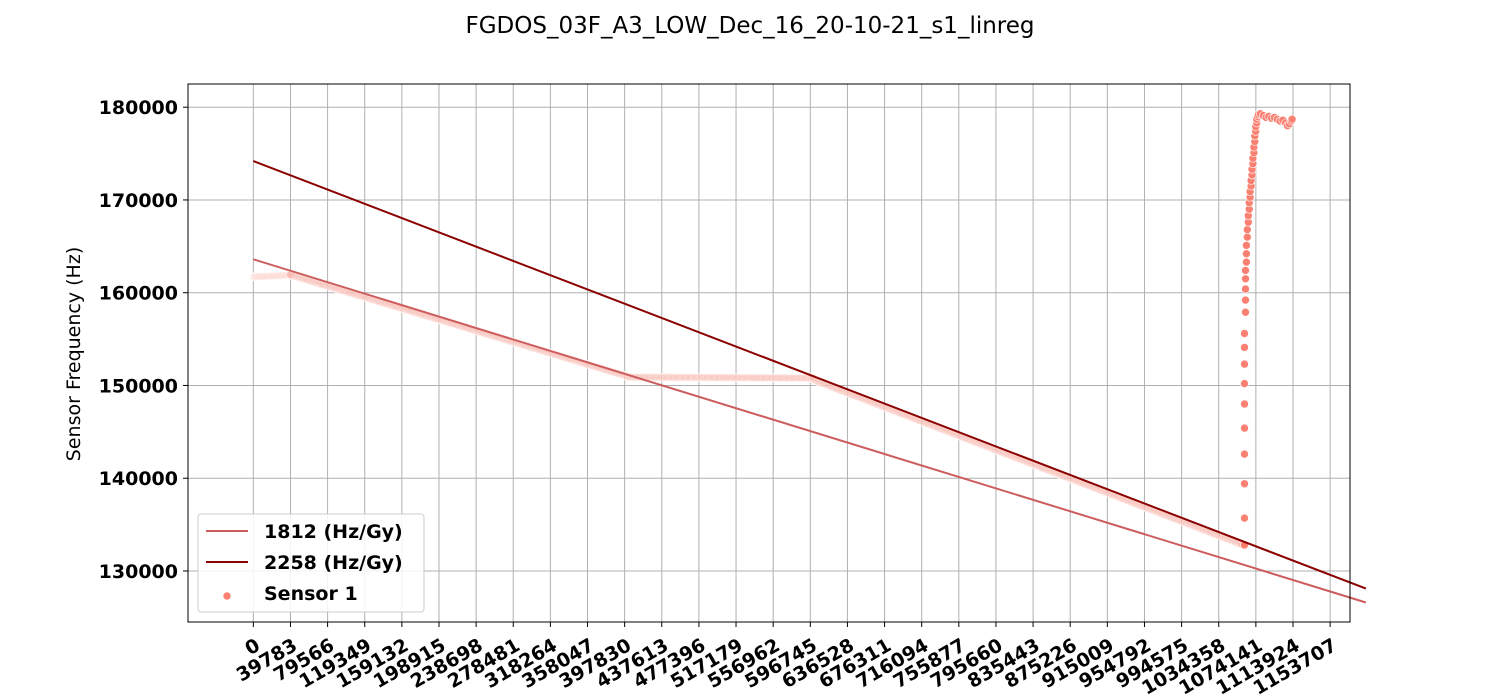  What do you see at coordinates (74, 354) in the screenshot?
I see `y-axis-title: Sensor Frequency (Hz)` at bounding box center [74, 354].